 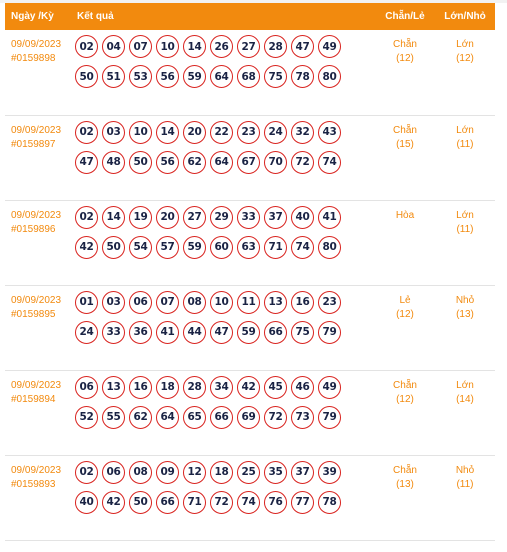 What do you see at coordinates (113, 76) in the screenshot?
I see `number-ball: 51` at bounding box center [113, 76].